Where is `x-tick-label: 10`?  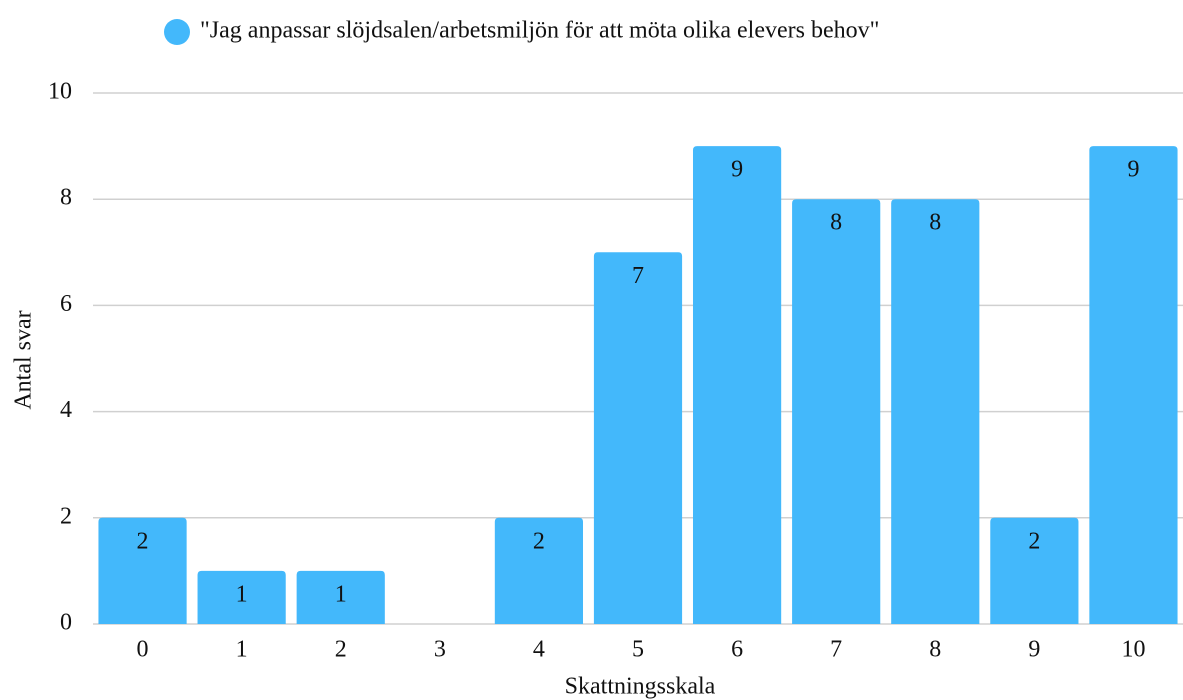 x-tick-label: 10 is located at coordinates (1133, 650).